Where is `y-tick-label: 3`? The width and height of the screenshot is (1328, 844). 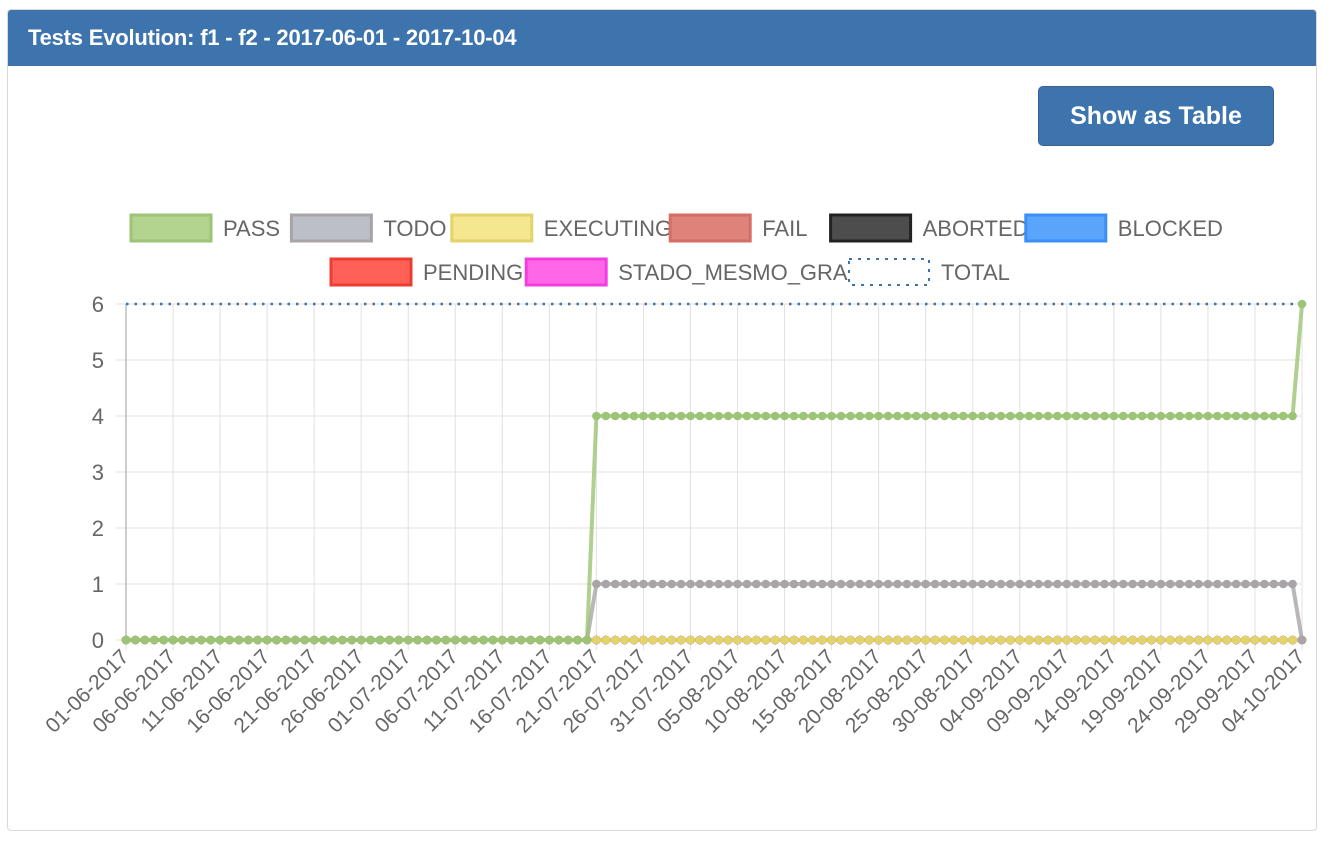
y-tick-label: 3 is located at coordinates (98, 472).